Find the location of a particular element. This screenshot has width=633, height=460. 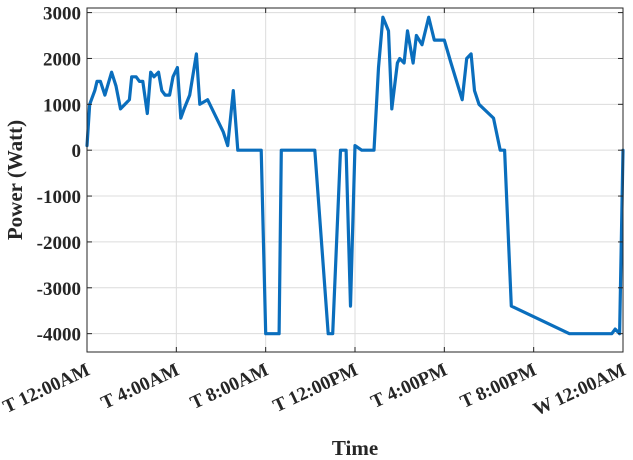

y-tick-label: -3000 is located at coordinates (59, 289).